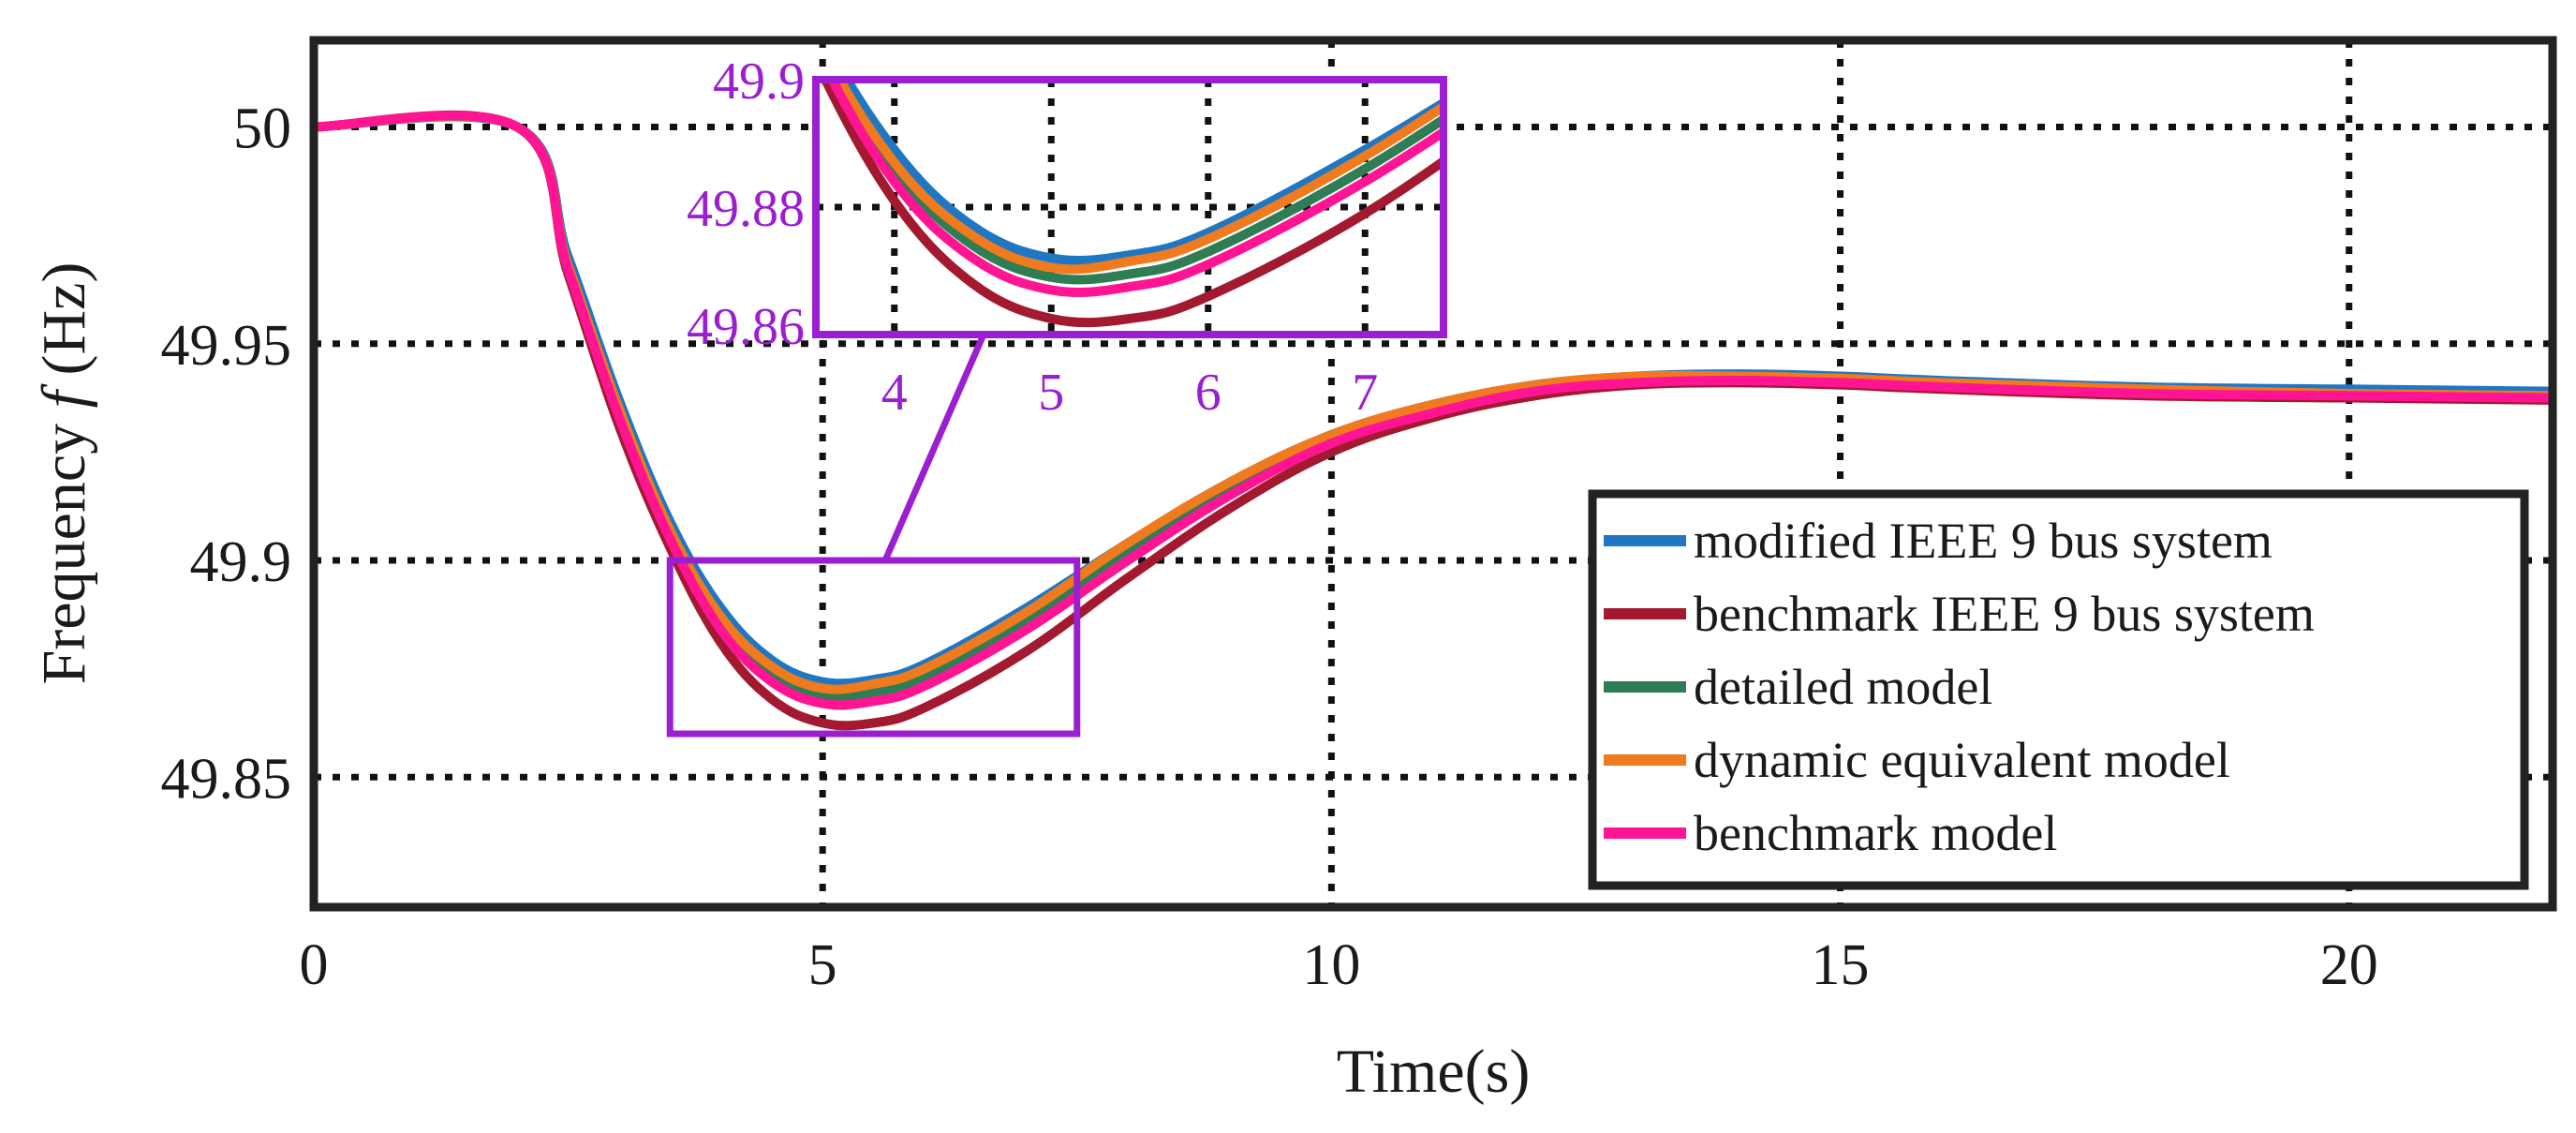 This screenshot has width=2576, height=1133. What do you see at coordinates (823, 965) in the screenshot?
I see `x-tick-label: 5` at bounding box center [823, 965].